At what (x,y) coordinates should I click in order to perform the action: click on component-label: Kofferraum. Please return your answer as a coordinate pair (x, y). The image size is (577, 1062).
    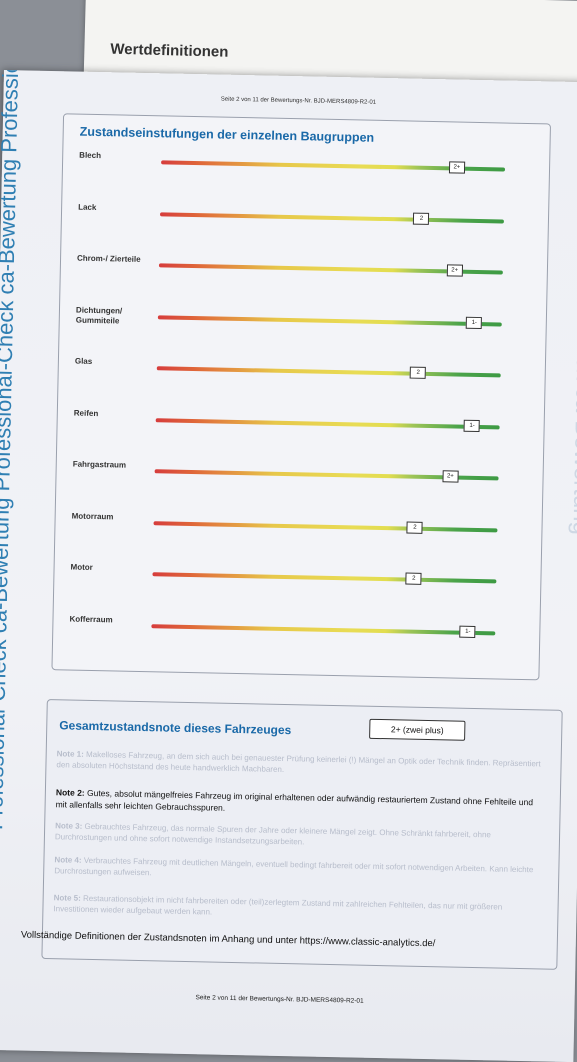
    Looking at the image, I should click on (91, 618).